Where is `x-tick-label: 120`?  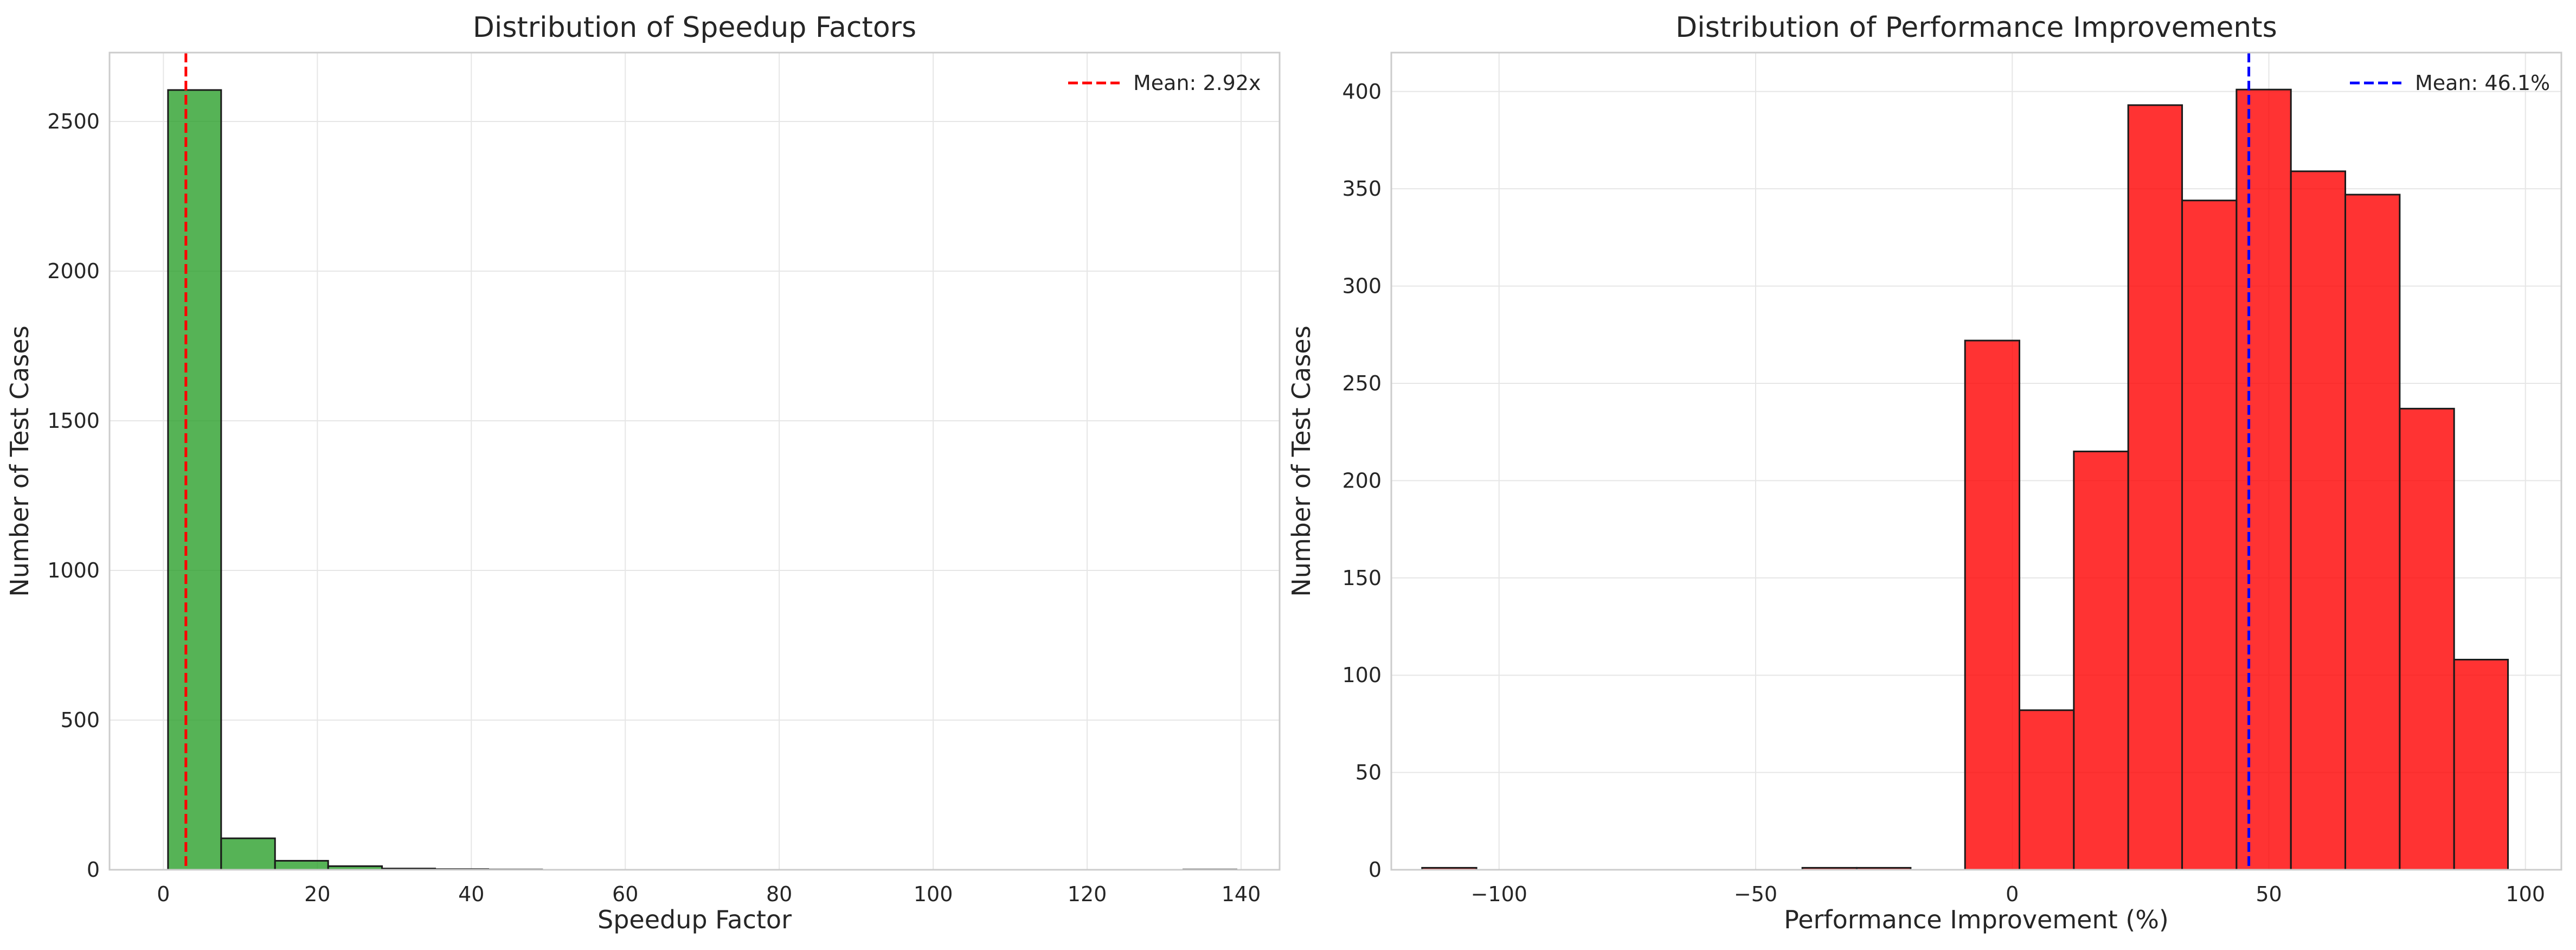
x-tick-label: 120 is located at coordinates (1087, 894).